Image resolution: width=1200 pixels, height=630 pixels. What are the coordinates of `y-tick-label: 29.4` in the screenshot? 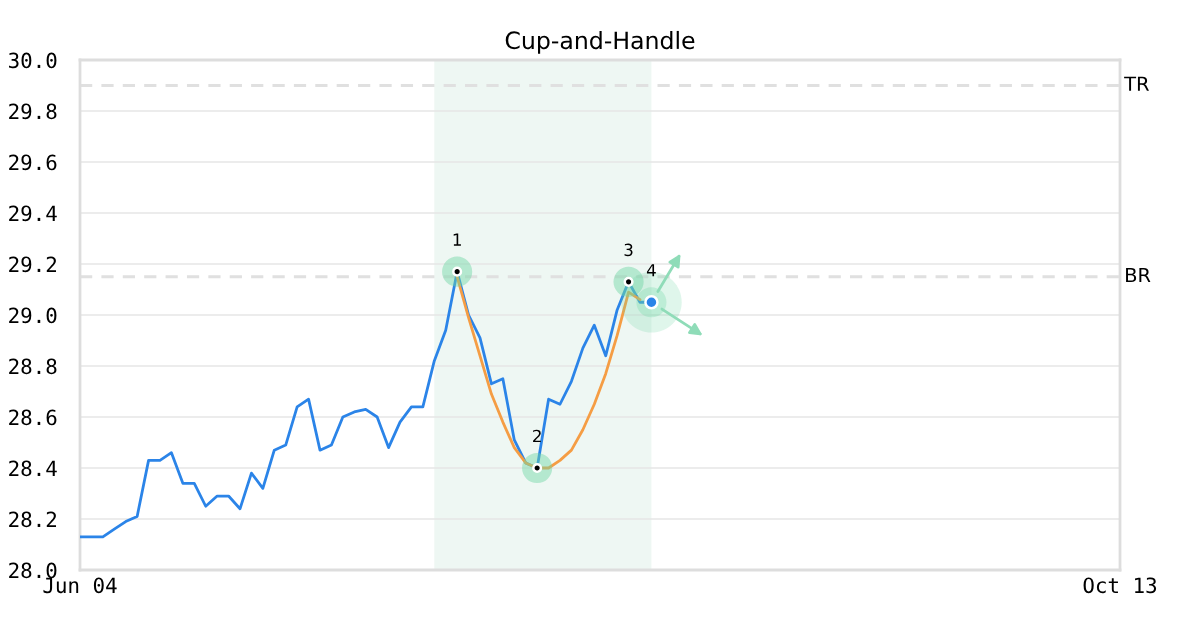 It's located at (33, 213).